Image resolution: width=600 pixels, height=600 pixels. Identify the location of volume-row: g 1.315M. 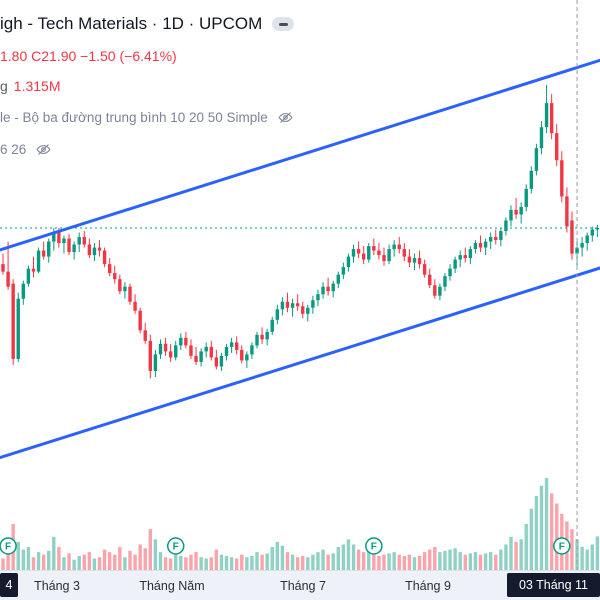
(30, 86).